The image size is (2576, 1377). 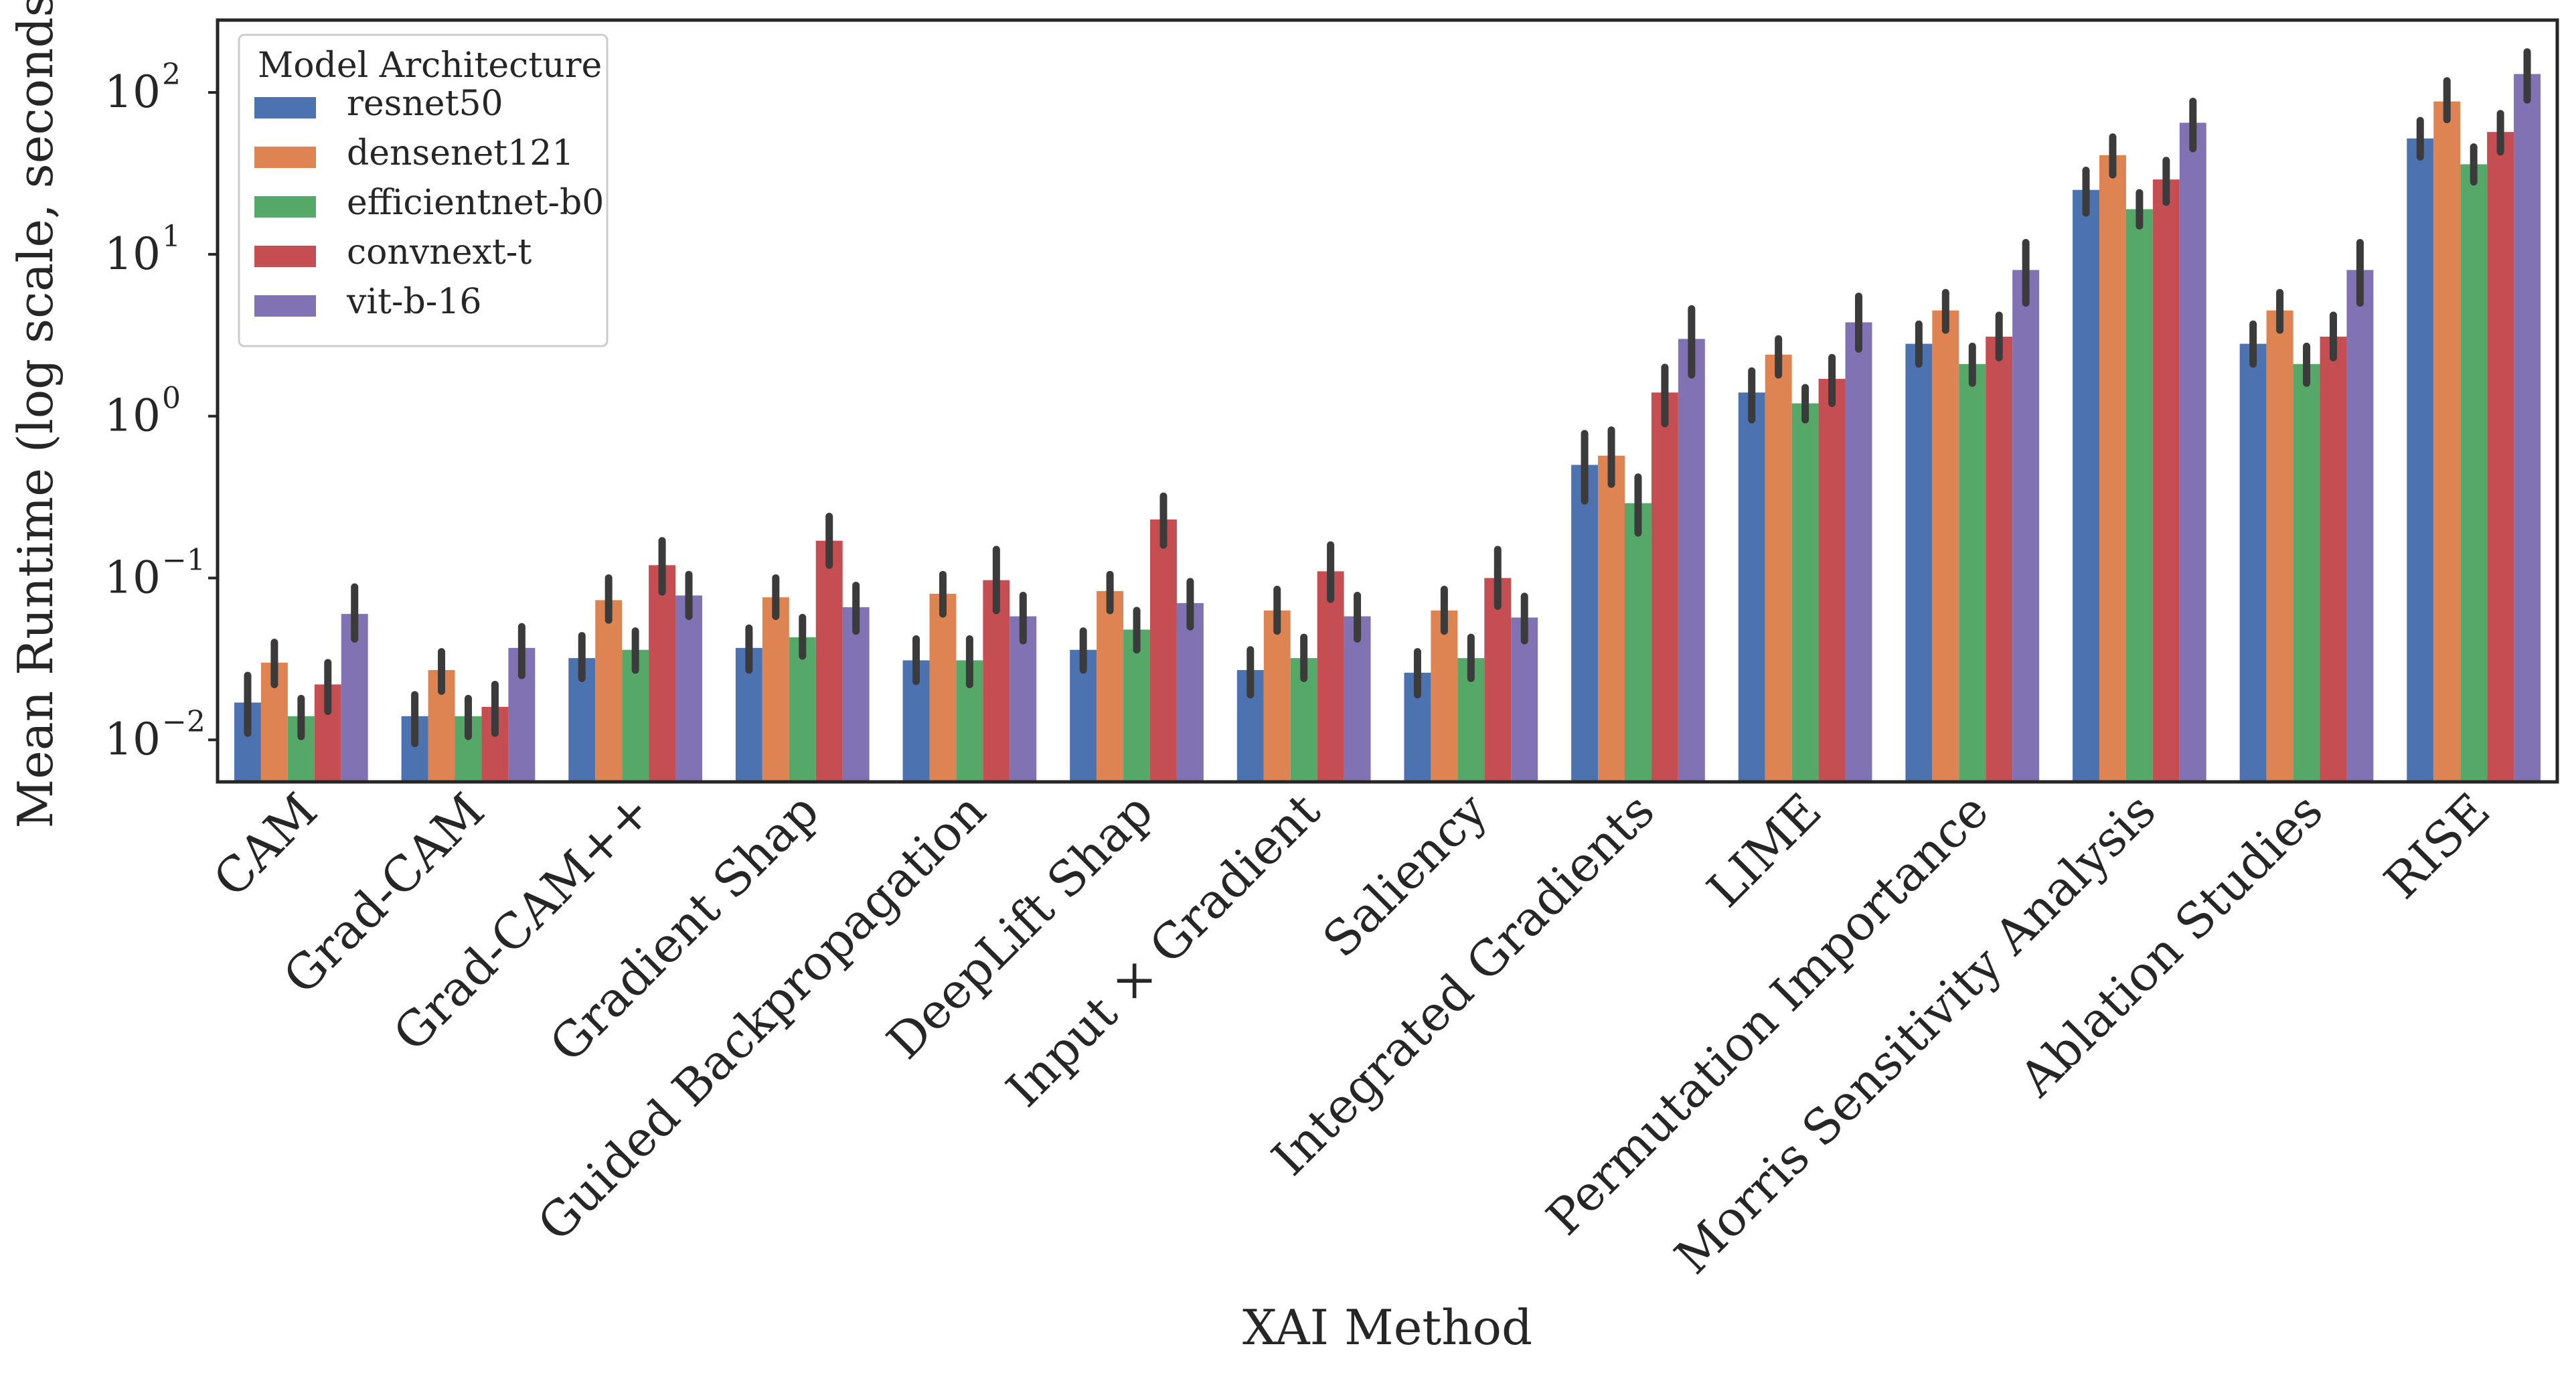 I want to click on bar-efficientnet-b0-lime, so click(x=1805, y=592).